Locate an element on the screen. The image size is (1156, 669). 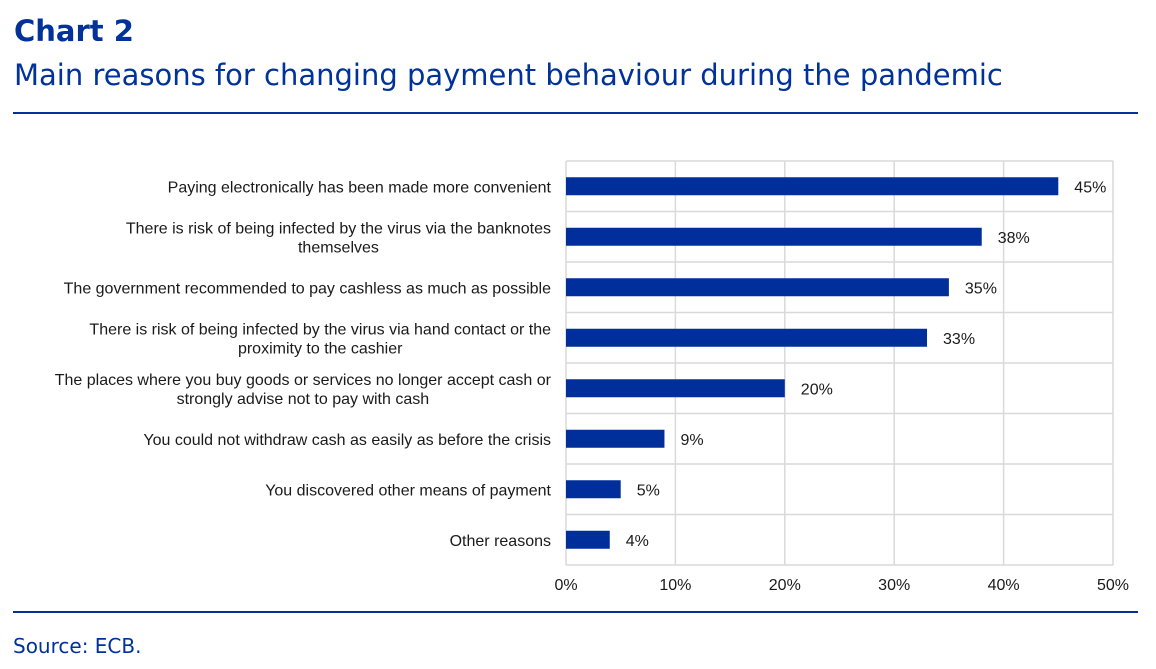
x-tick-label: 10% is located at coordinates (675, 585).